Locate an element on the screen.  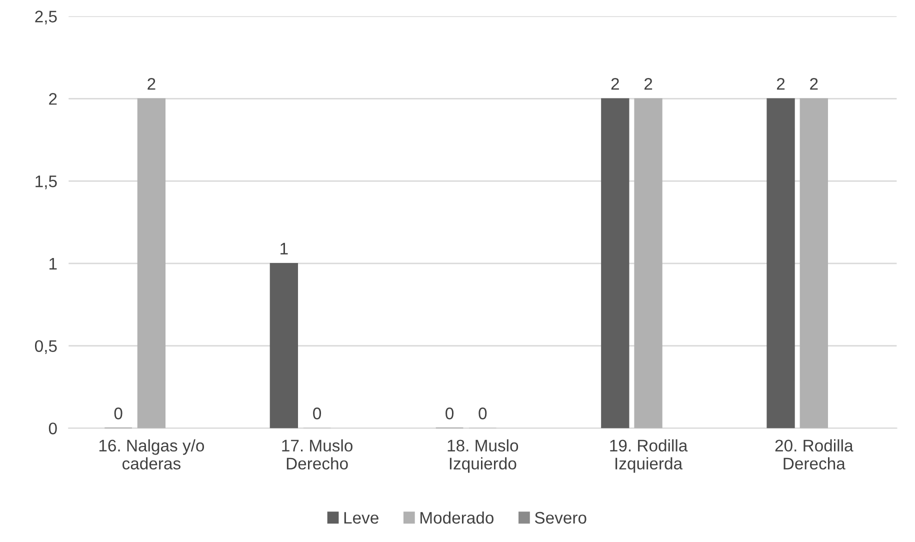
data-label: 1 is located at coordinates (284, 248).